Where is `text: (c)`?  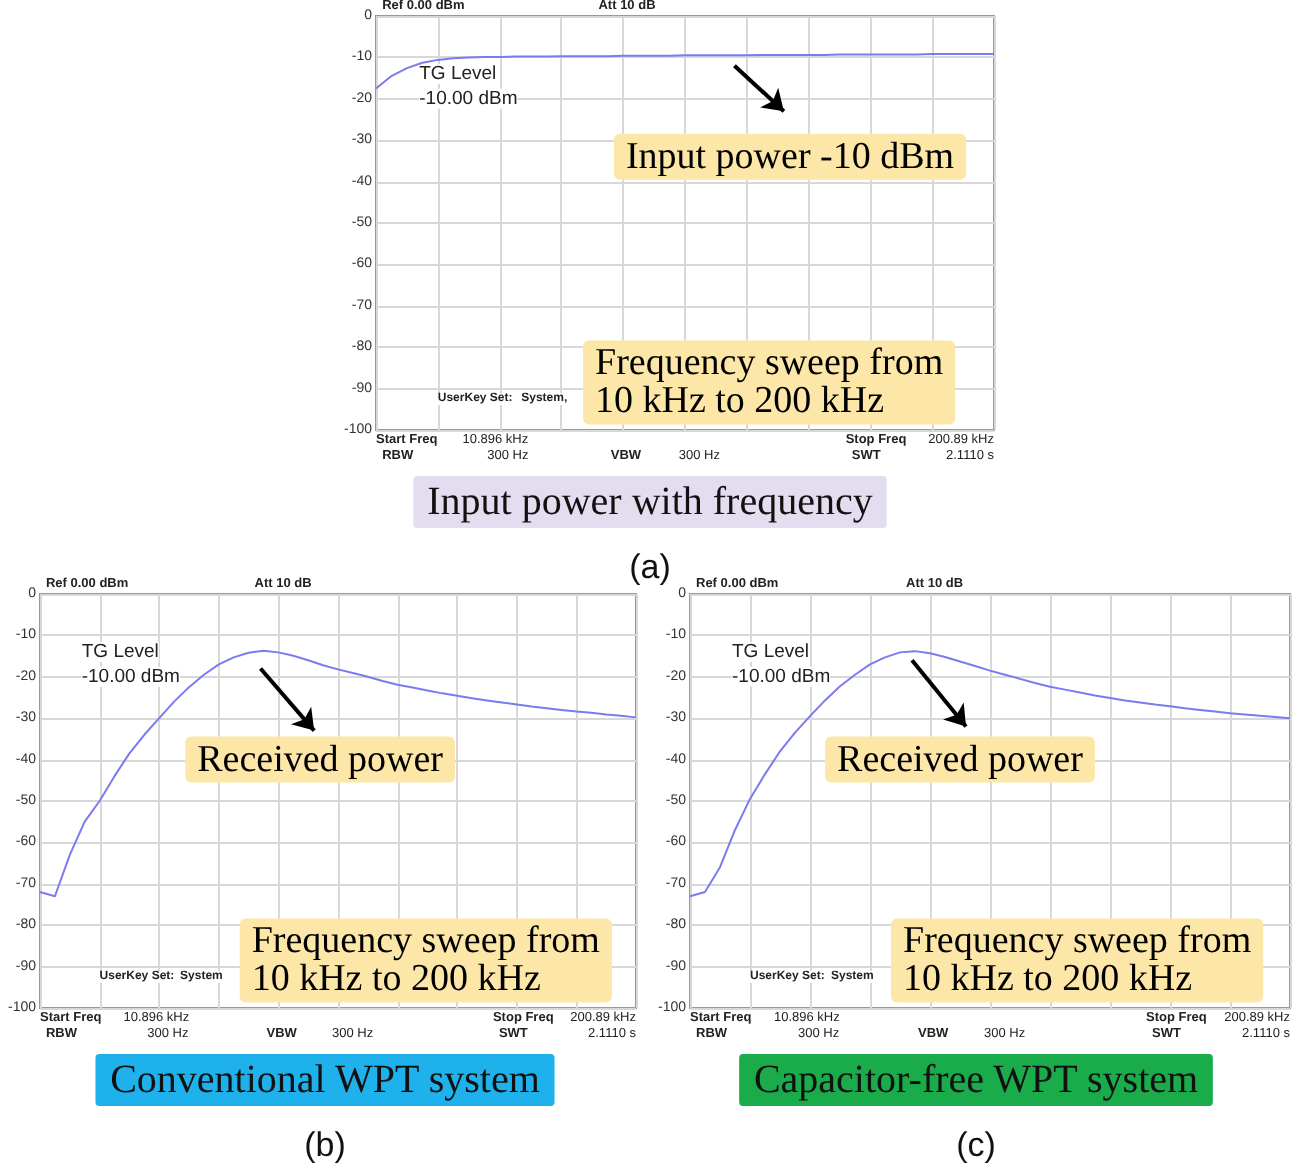
text: (c) is located at coordinates (976, 1145).